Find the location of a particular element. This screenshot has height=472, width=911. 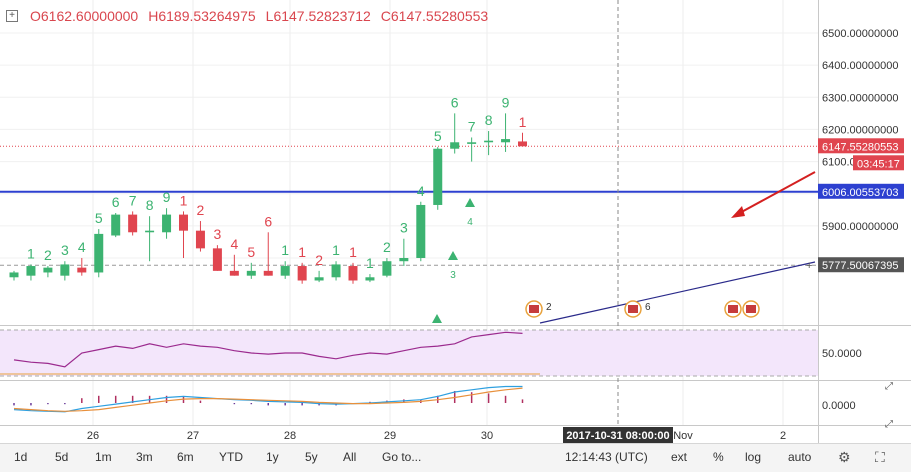

price-tick-label: 6400.00000000 is located at coordinates (860, 66).